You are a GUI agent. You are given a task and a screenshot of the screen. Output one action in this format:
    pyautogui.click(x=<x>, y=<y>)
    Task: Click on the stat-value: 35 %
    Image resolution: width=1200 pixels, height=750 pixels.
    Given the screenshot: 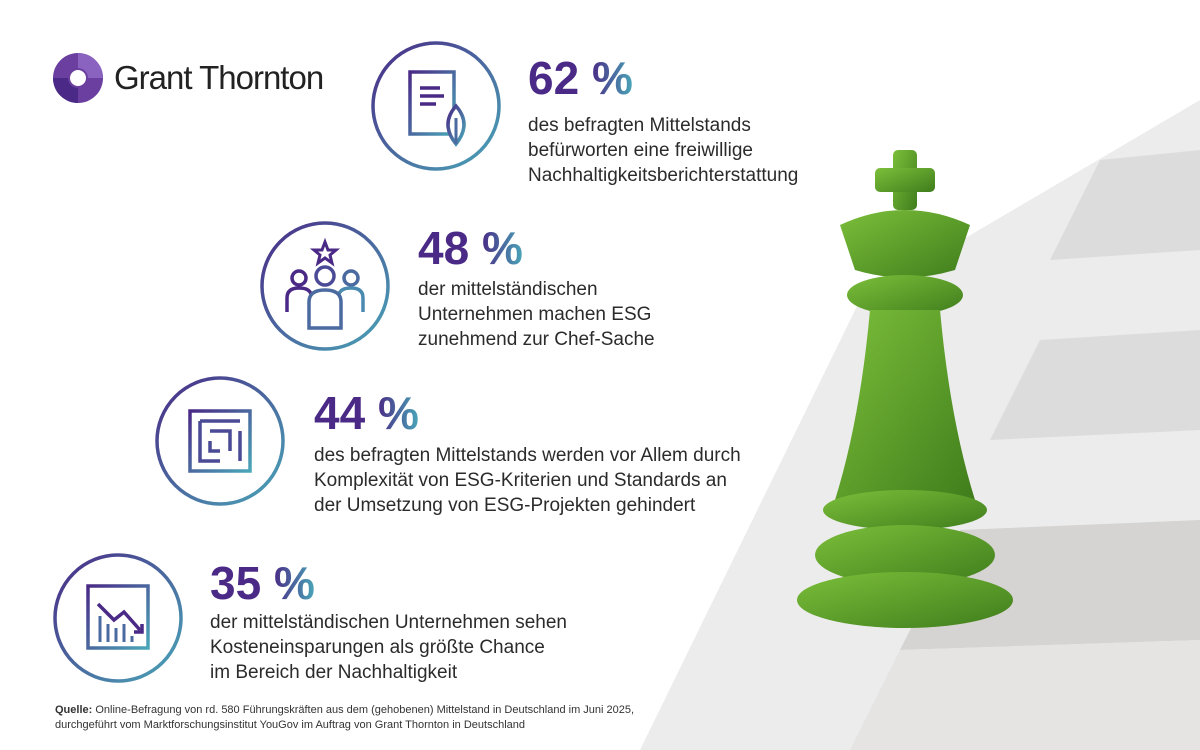 What is the action you would take?
    pyautogui.click(x=262, y=583)
    